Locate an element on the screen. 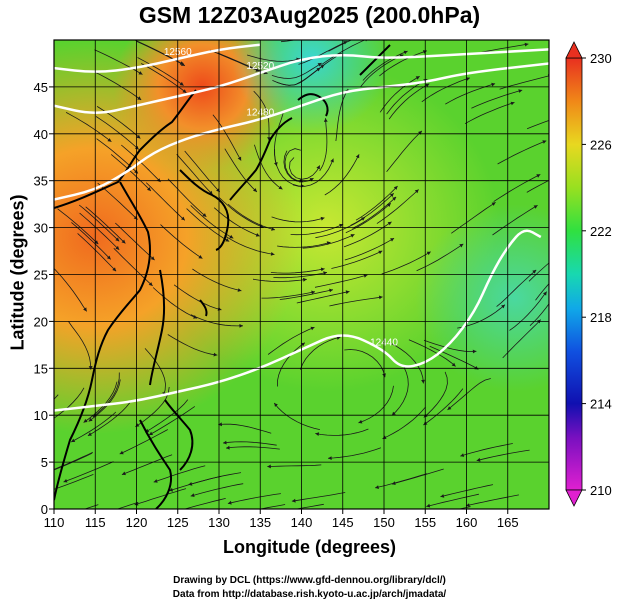 The image size is (619, 605). colorbar-tick-label: 222 is located at coordinates (601, 231).